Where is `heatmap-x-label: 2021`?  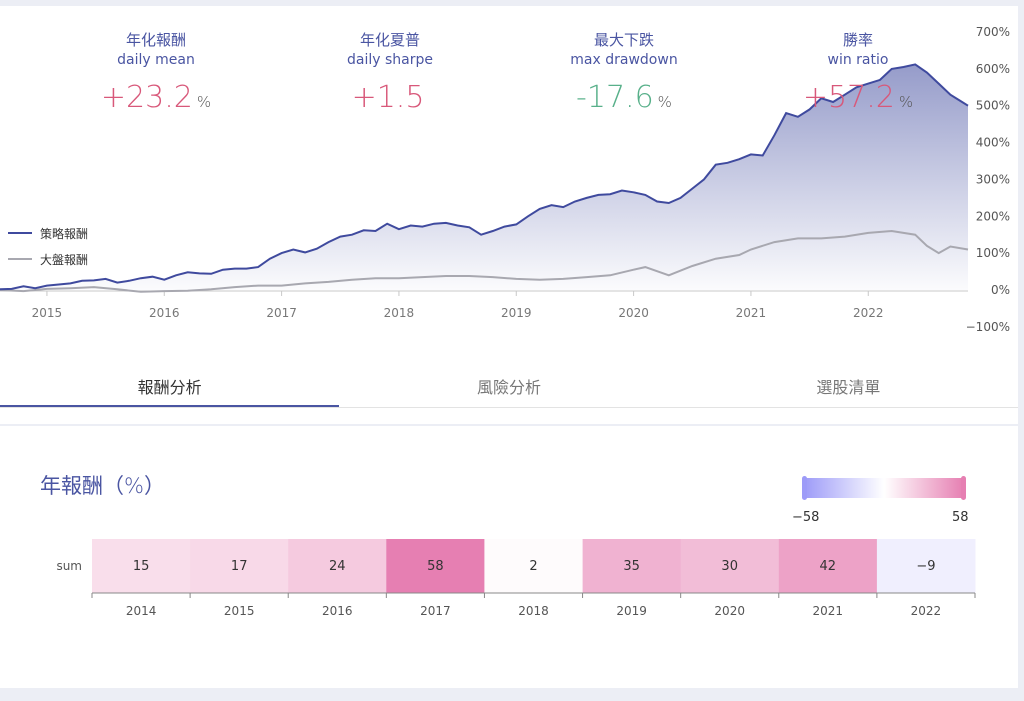
heatmap-x-label: 2021 is located at coordinates (828, 611).